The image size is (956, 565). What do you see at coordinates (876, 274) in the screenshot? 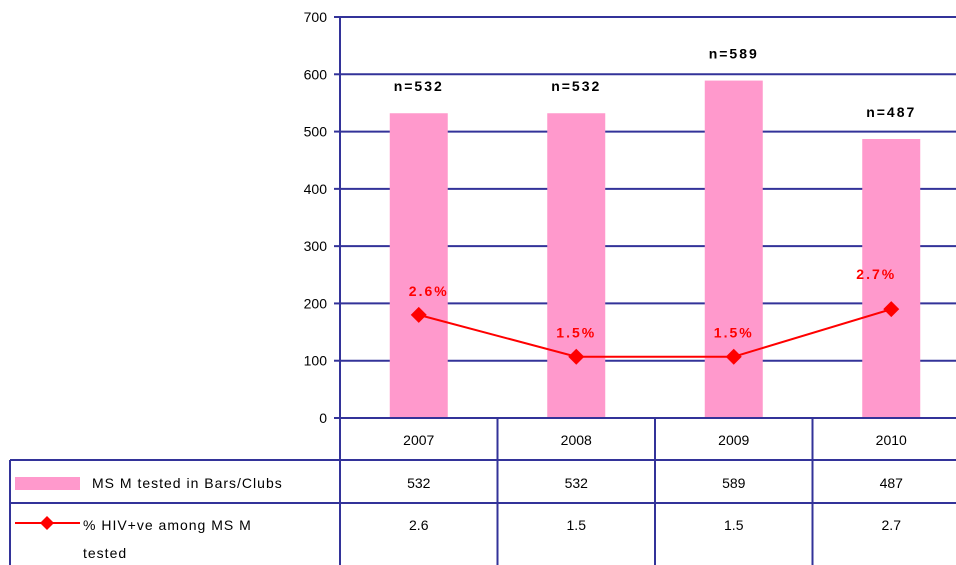
I see `line-data-label: 2.7%` at bounding box center [876, 274].